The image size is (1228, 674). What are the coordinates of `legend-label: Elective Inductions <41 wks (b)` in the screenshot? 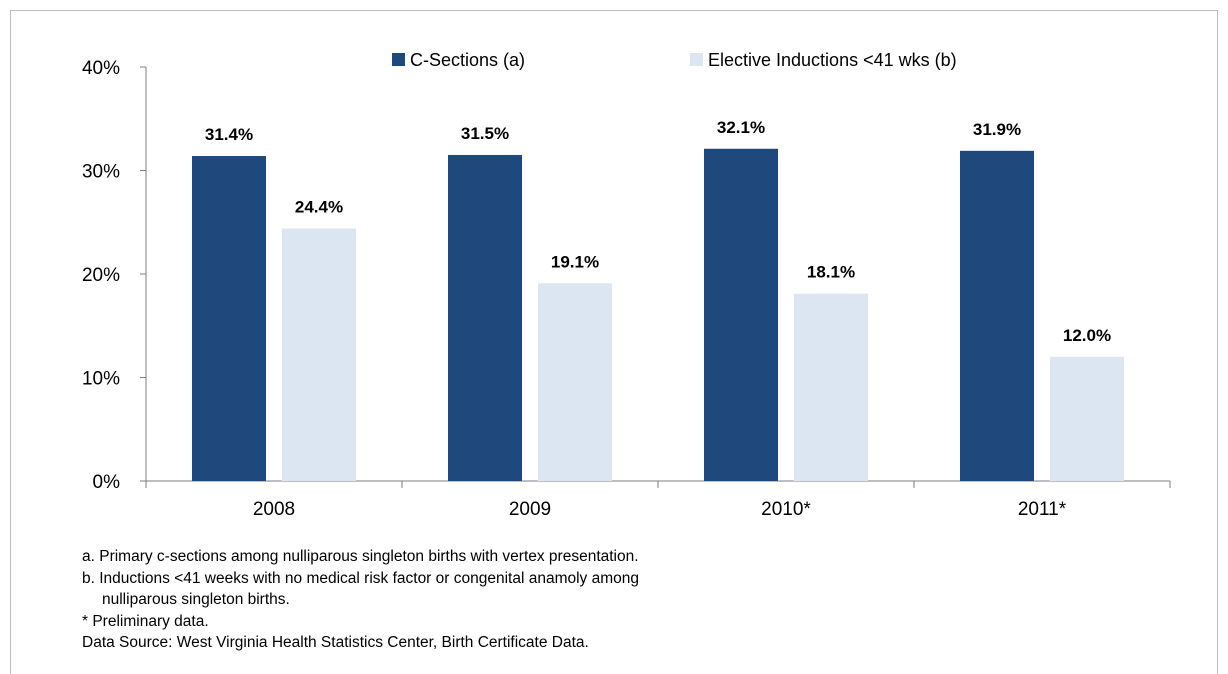 It's located at (832, 60).